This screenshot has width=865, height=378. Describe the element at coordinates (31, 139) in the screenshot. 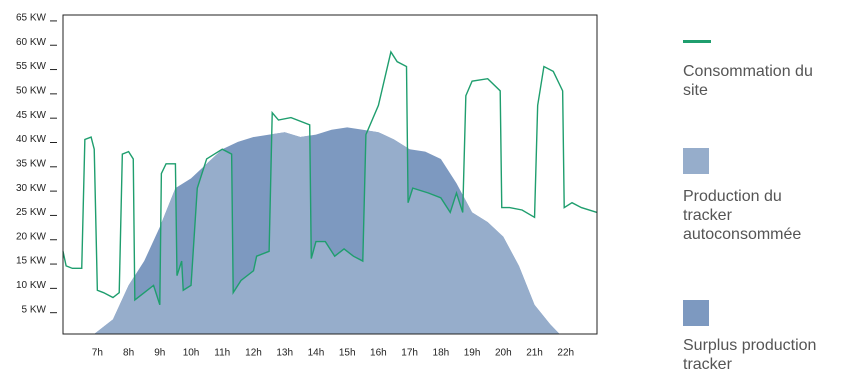

I see `y-tick-label: 40 KW` at that location.